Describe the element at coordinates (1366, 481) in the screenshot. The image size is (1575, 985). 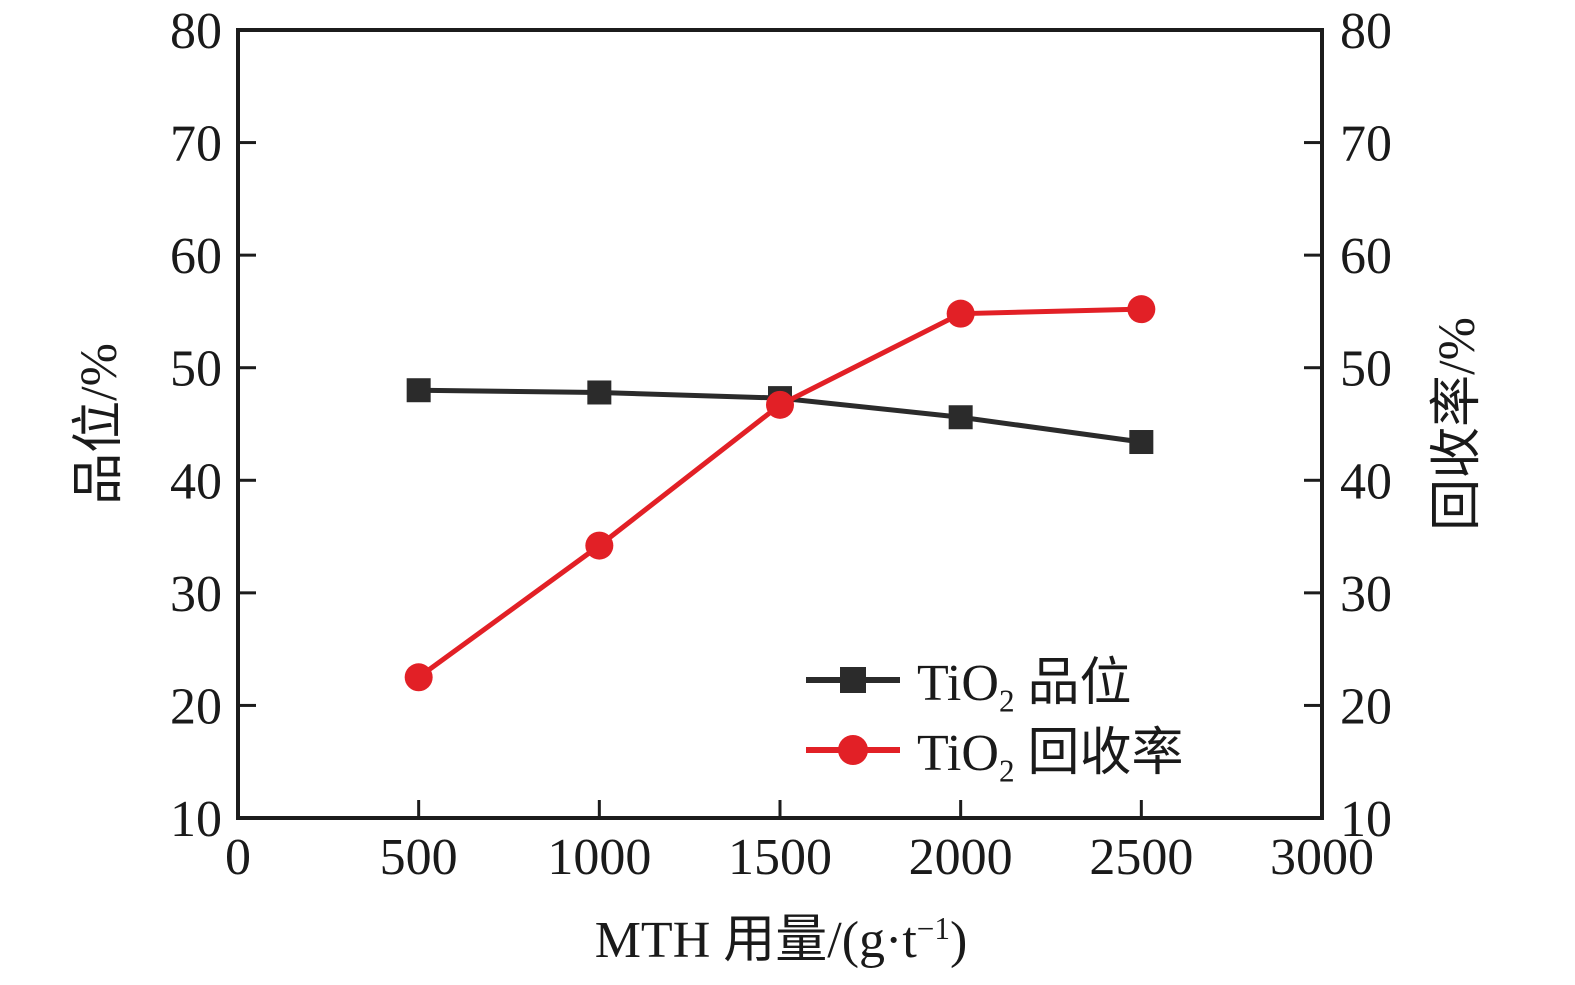
I see `y-tick-label-right: 40` at that location.